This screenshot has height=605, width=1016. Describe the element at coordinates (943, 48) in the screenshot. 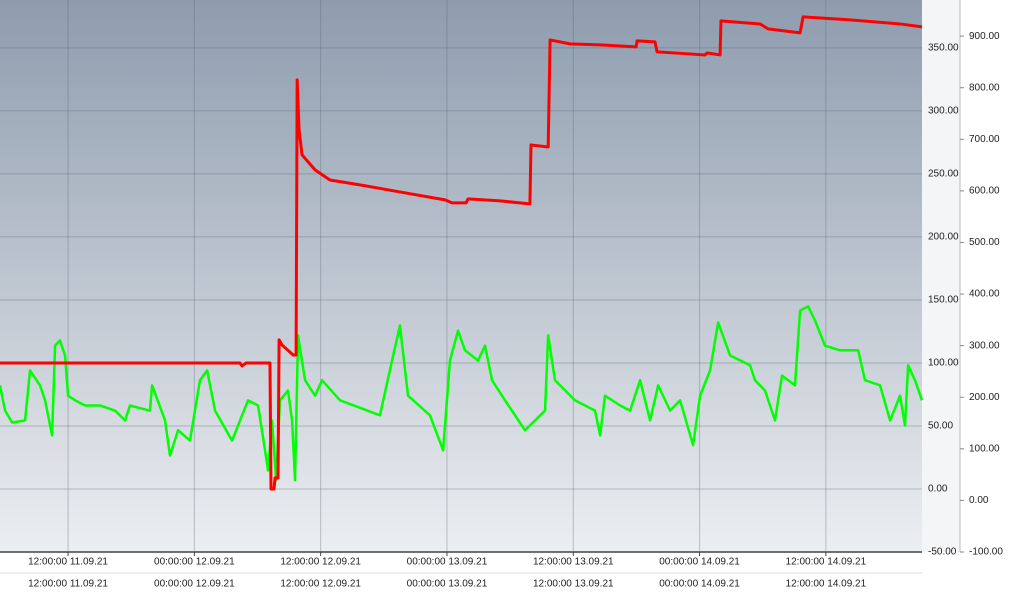

I see `y-tick-label: 350.00` at that location.